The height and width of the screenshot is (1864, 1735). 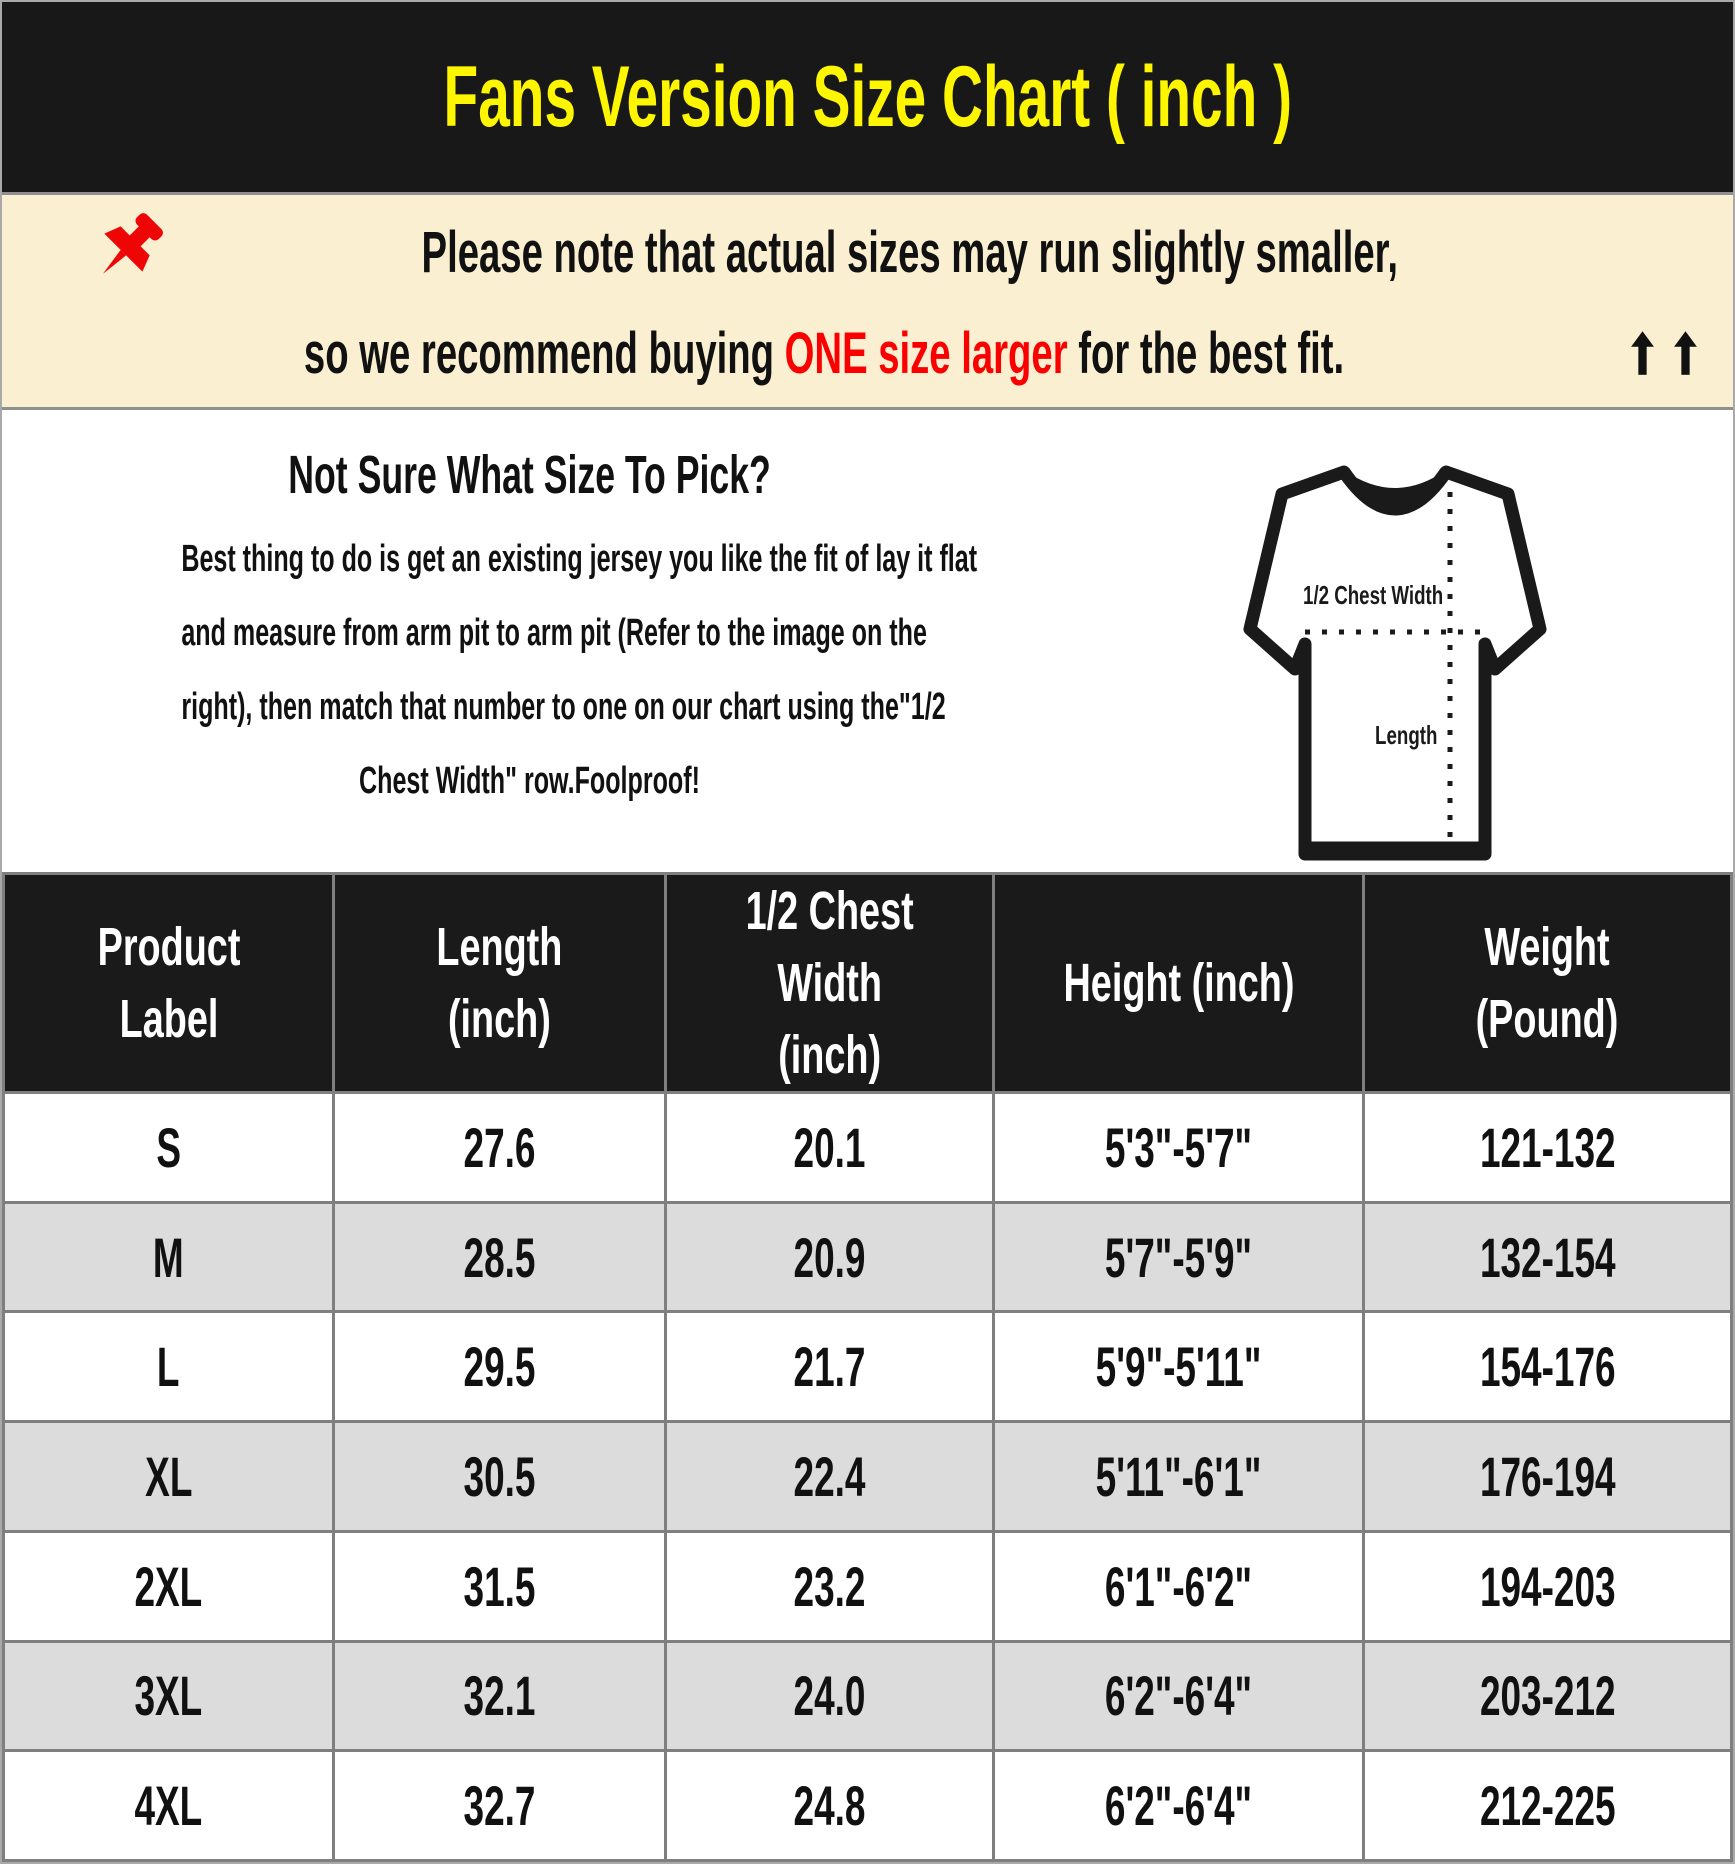 I want to click on cell-weight: 132-154, so click(x=1547, y=1257).